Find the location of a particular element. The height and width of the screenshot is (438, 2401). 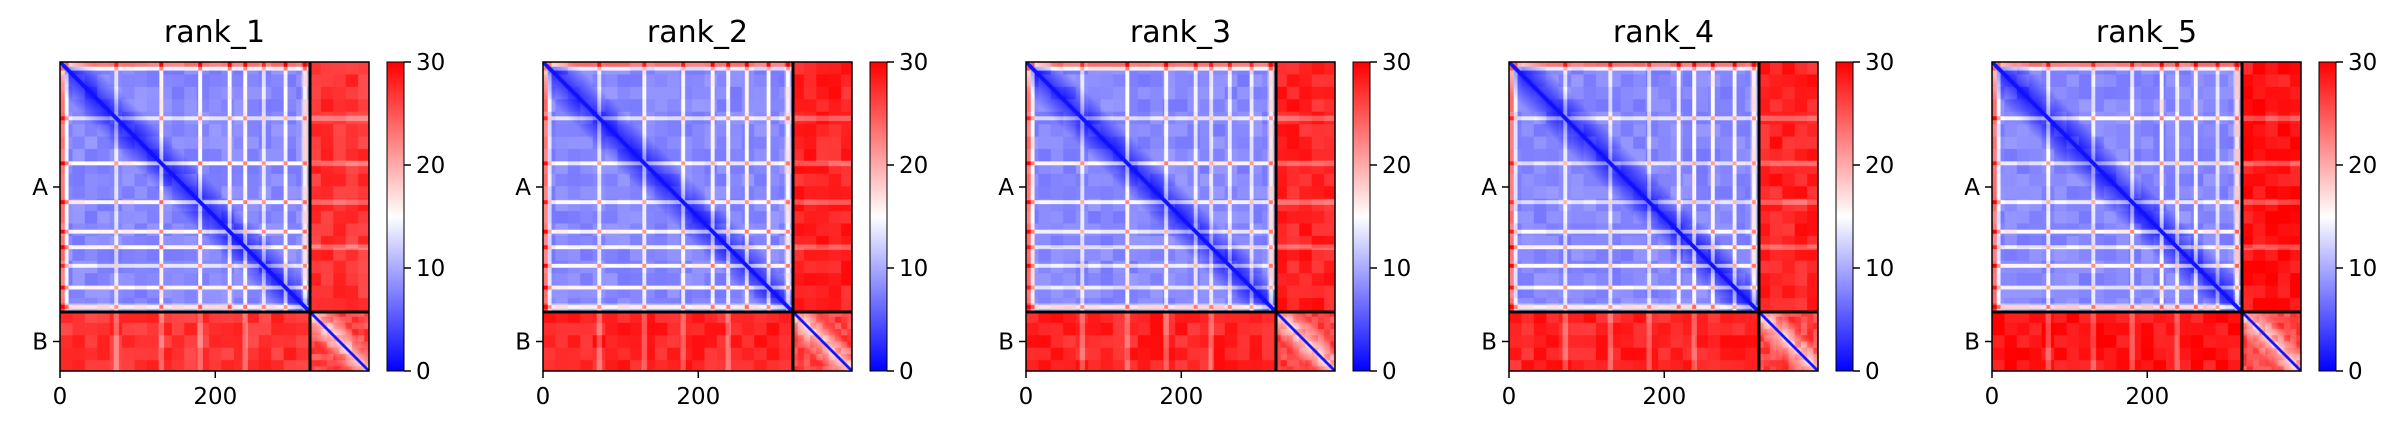

panel-title: rank_2 is located at coordinates (697, 32).